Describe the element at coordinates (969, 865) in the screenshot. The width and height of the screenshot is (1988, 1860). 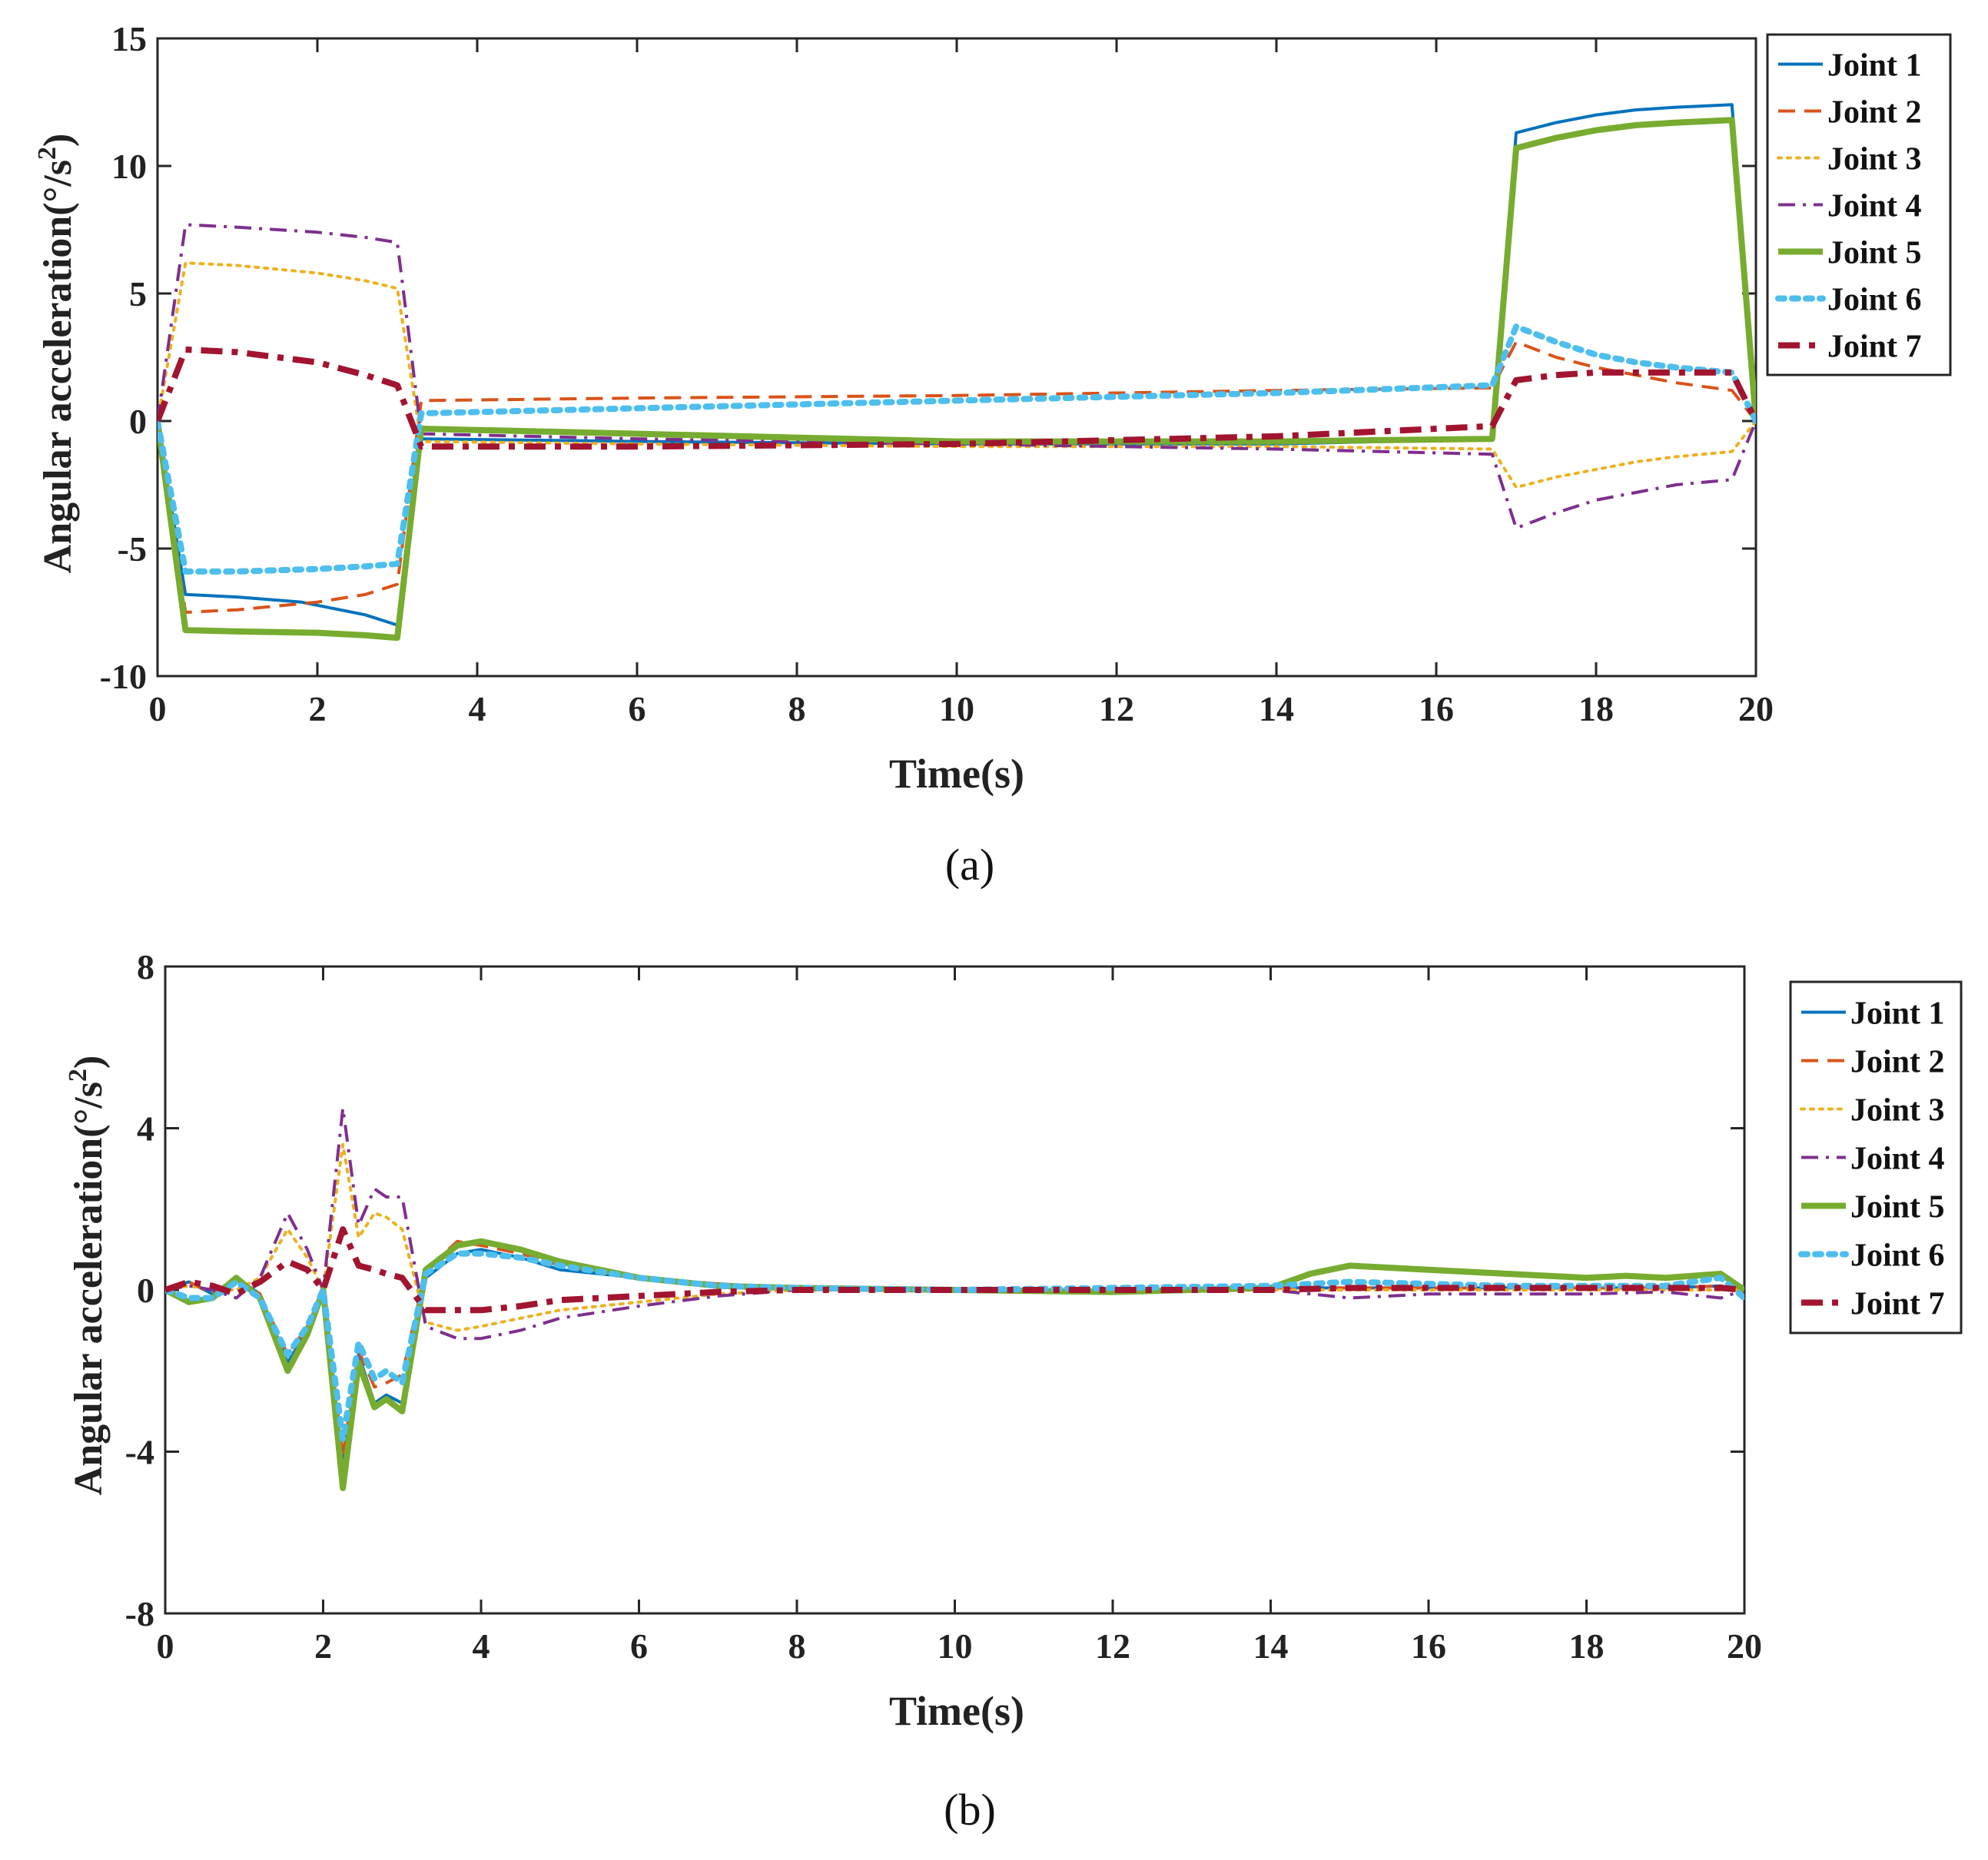
I see `panel-a-caption: (a)` at that location.